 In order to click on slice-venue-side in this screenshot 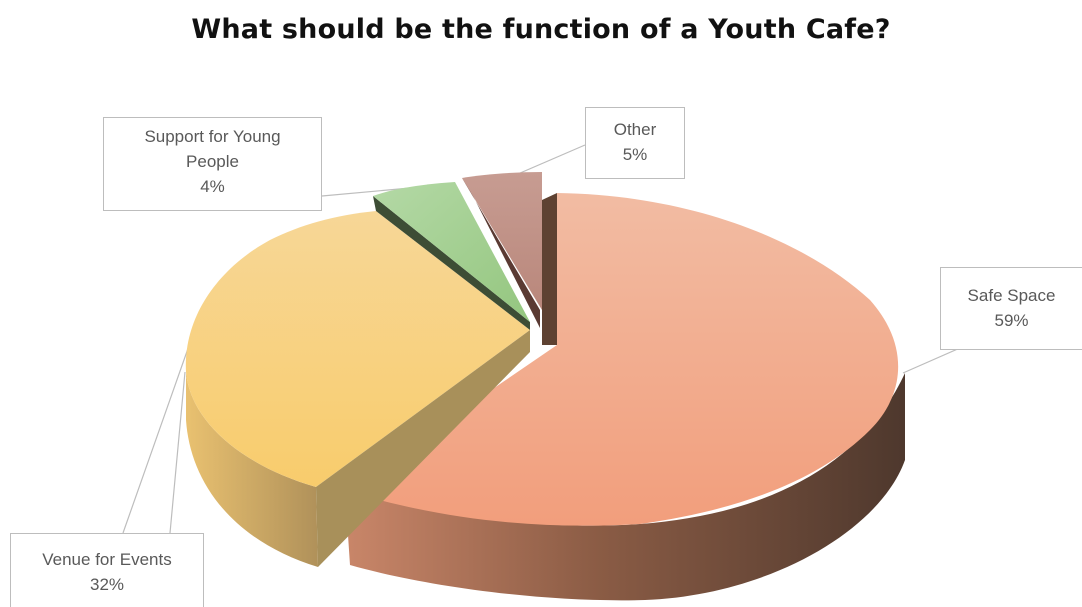, I will do `click(252, 469)`.